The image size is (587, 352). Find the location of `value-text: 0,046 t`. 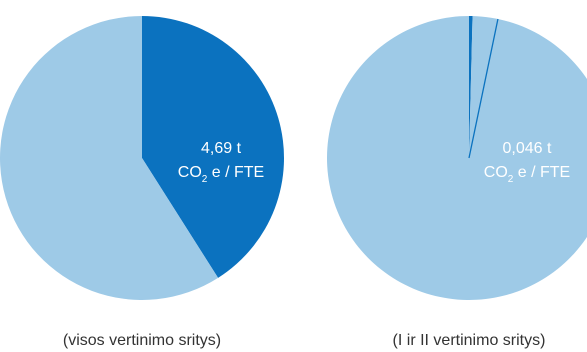

value-text: 0,046 t is located at coordinates (527, 148).